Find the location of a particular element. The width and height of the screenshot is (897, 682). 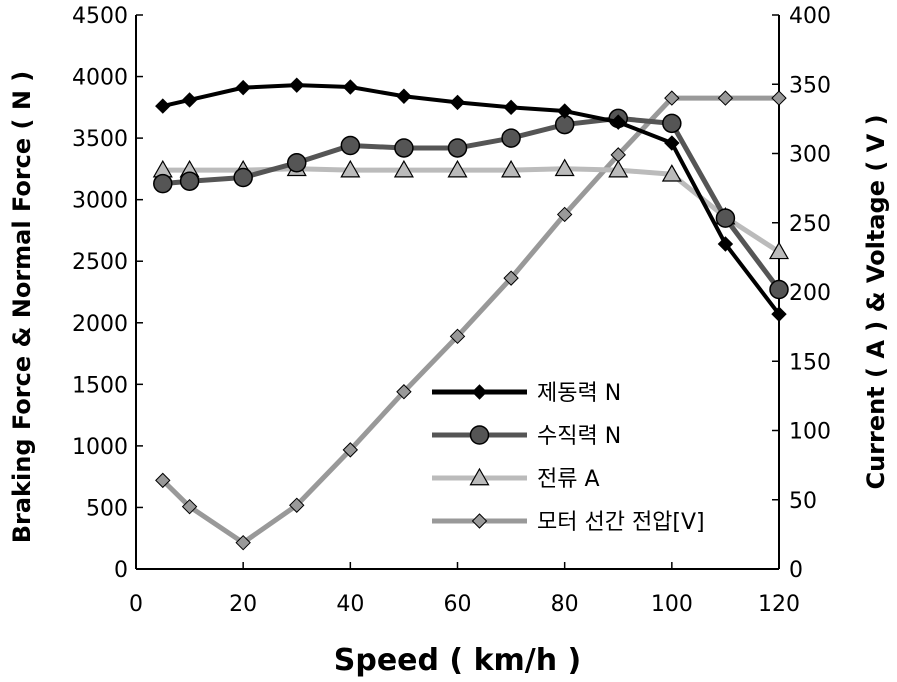

legend-label: 제동력 N is located at coordinates (579, 393).